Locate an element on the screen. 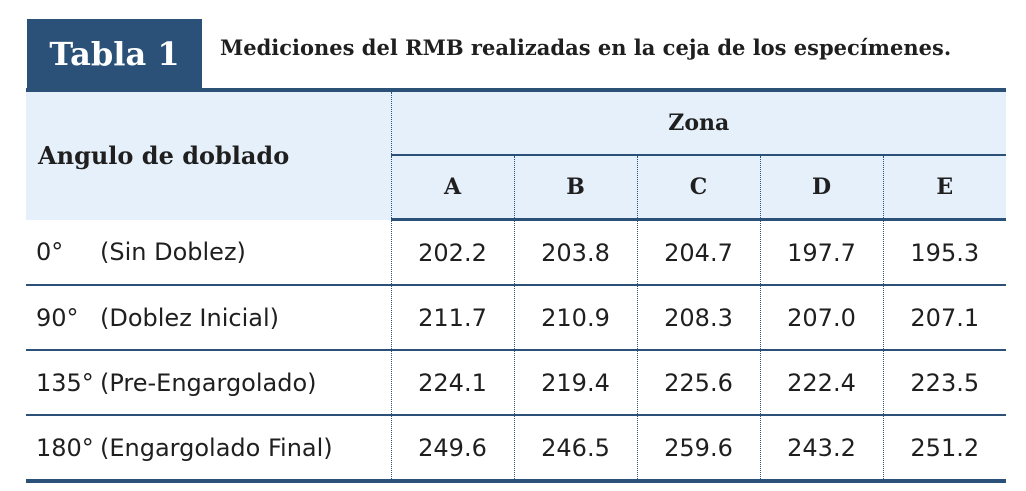 Image resolution: width=1026 pixels, height=491 pixels. table-number-label: Tabla 1 is located at coordinates (114, 54).